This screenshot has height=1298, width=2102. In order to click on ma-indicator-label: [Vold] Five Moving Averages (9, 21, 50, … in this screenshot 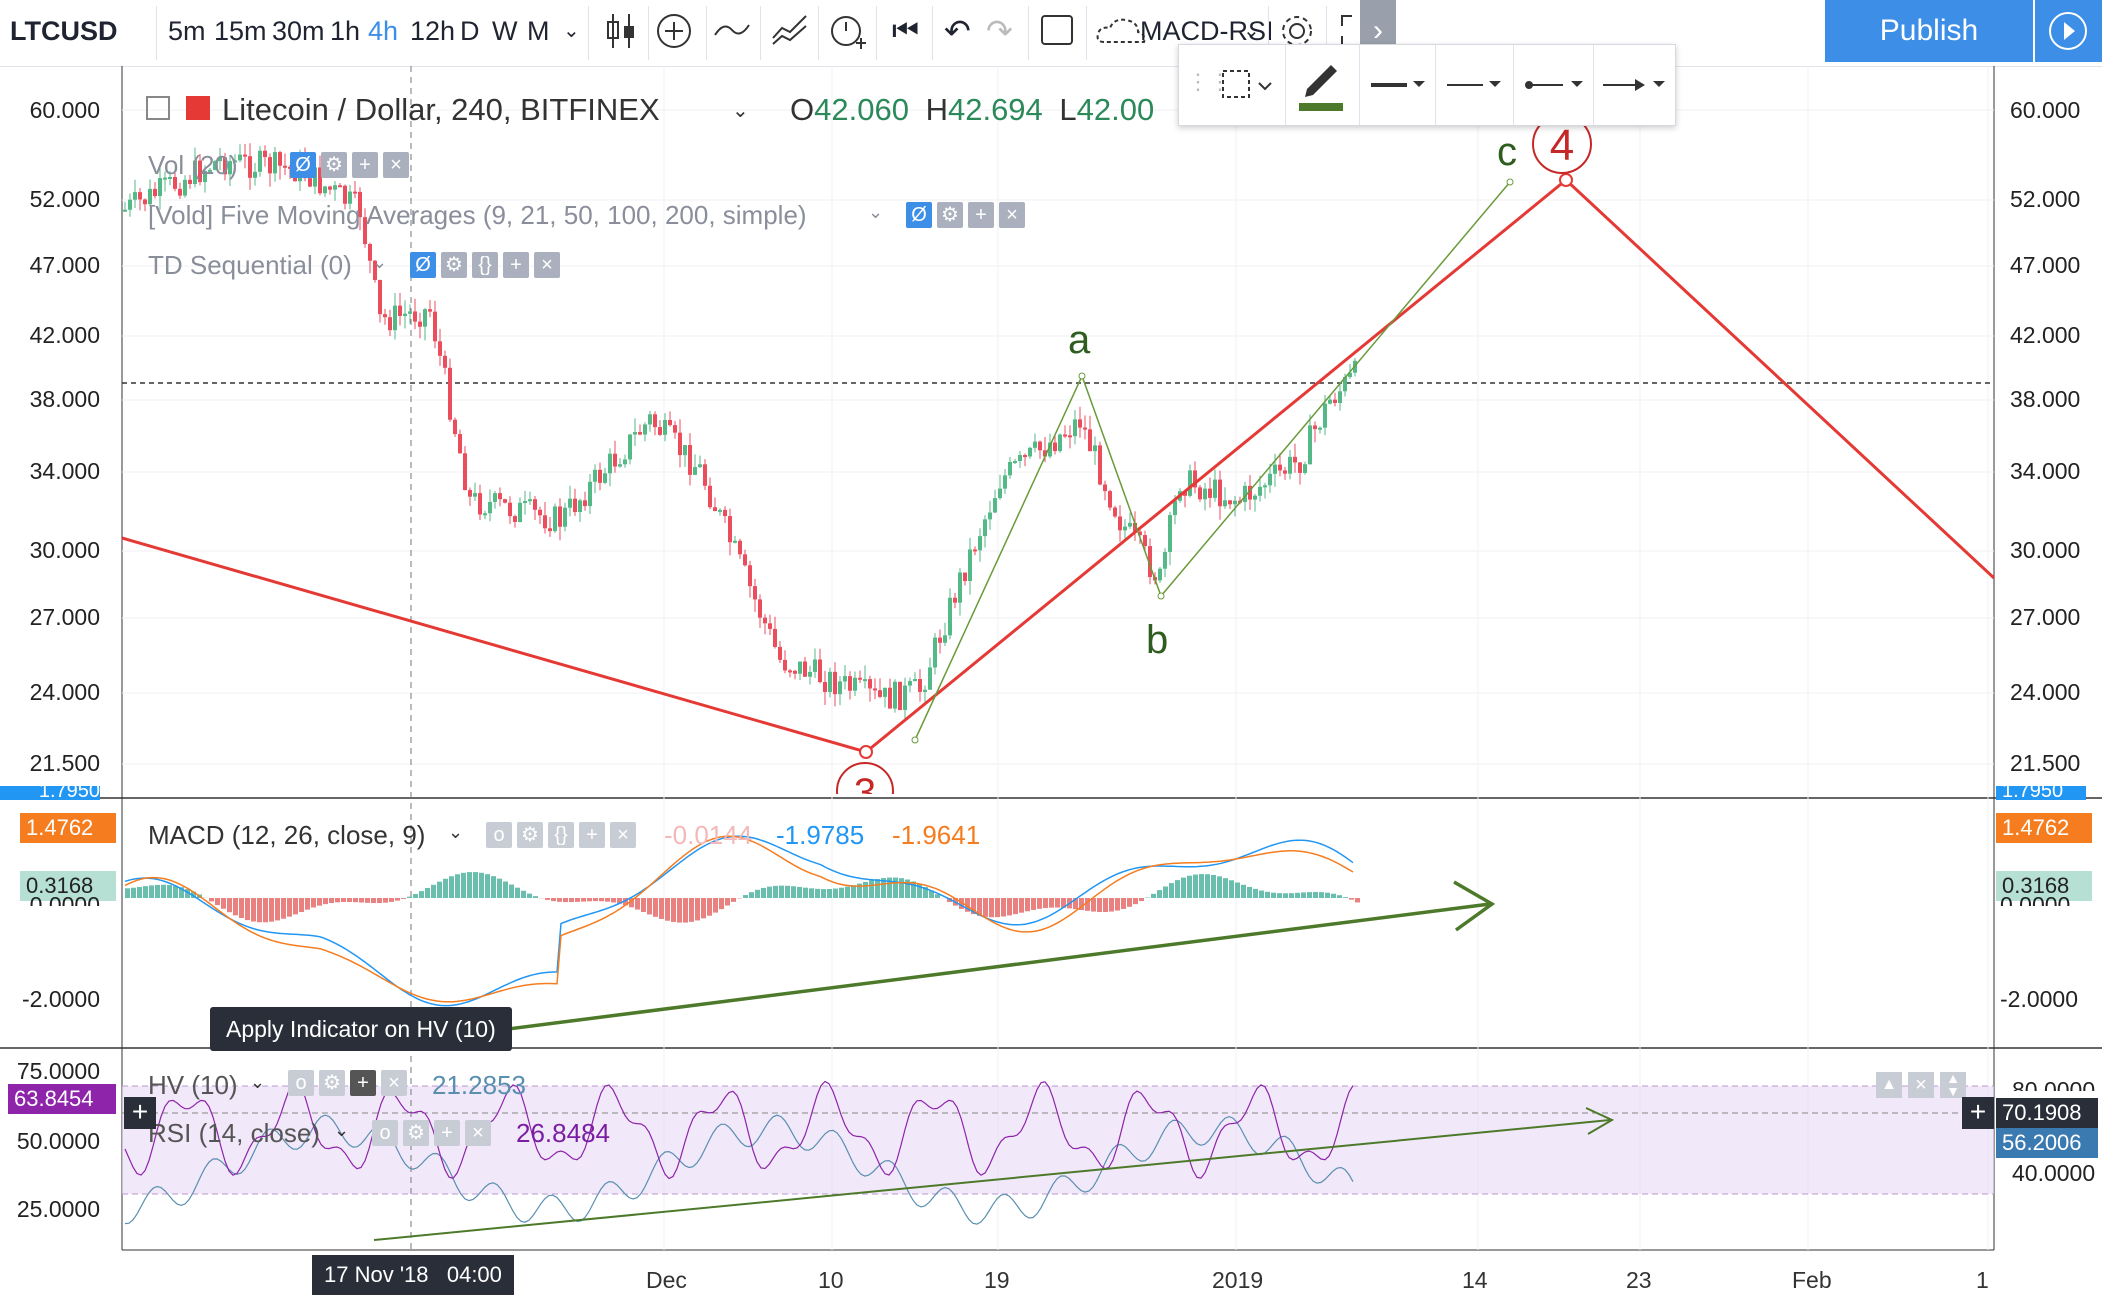, I will do `click(477, 215)`.